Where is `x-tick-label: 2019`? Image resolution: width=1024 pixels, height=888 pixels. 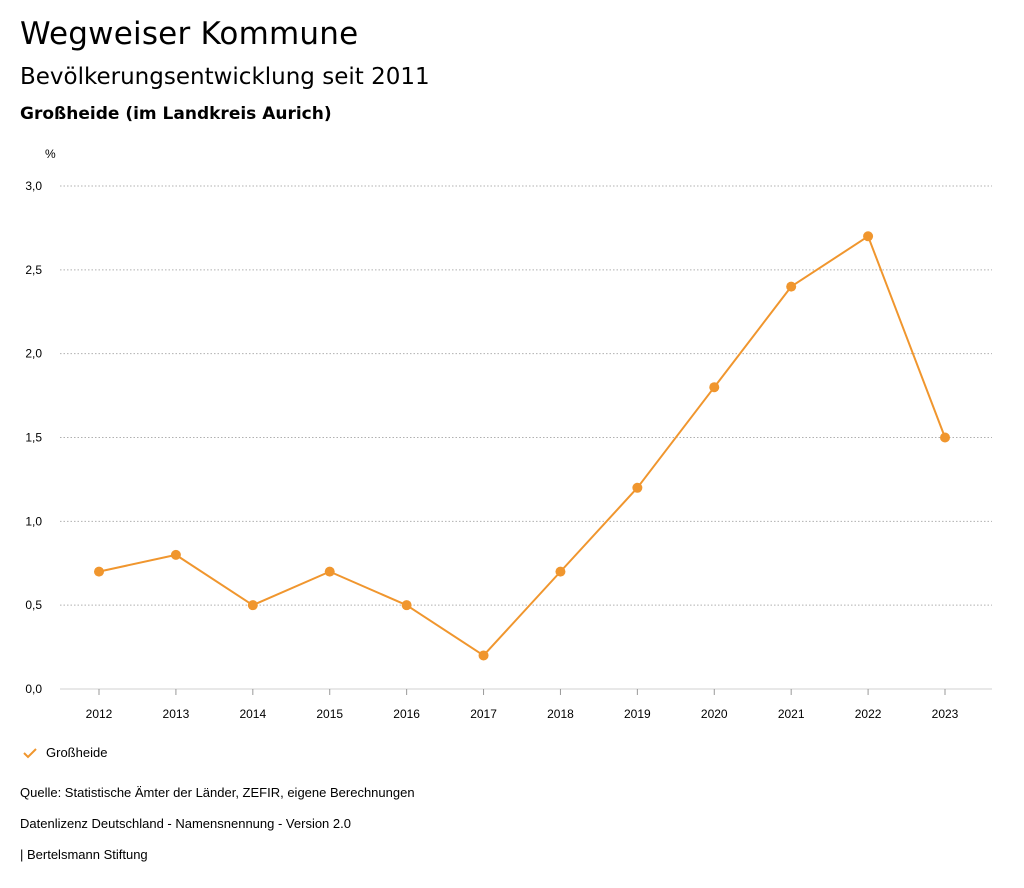 x-tick-label: 2019 is located at coordinates (637, 714).